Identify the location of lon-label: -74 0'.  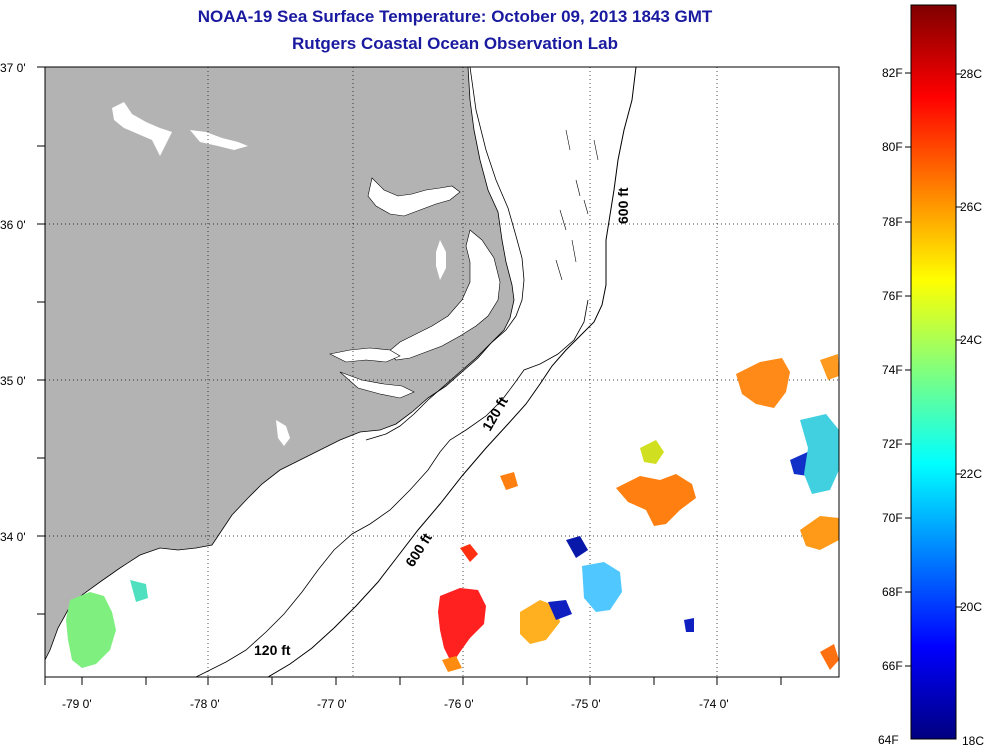
(714, 704).